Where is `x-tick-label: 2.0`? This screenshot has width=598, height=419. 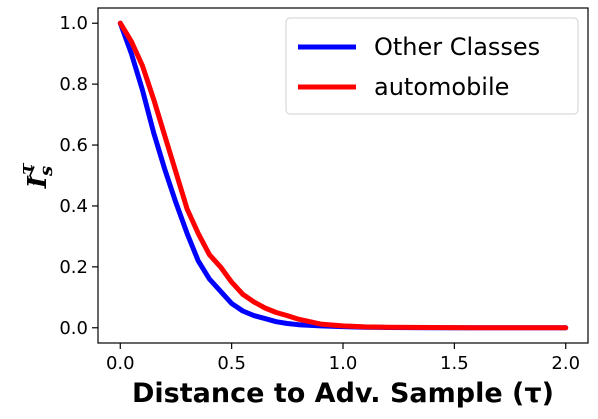 x-tick-label: 2.0 is located at coordinates (565, 363).